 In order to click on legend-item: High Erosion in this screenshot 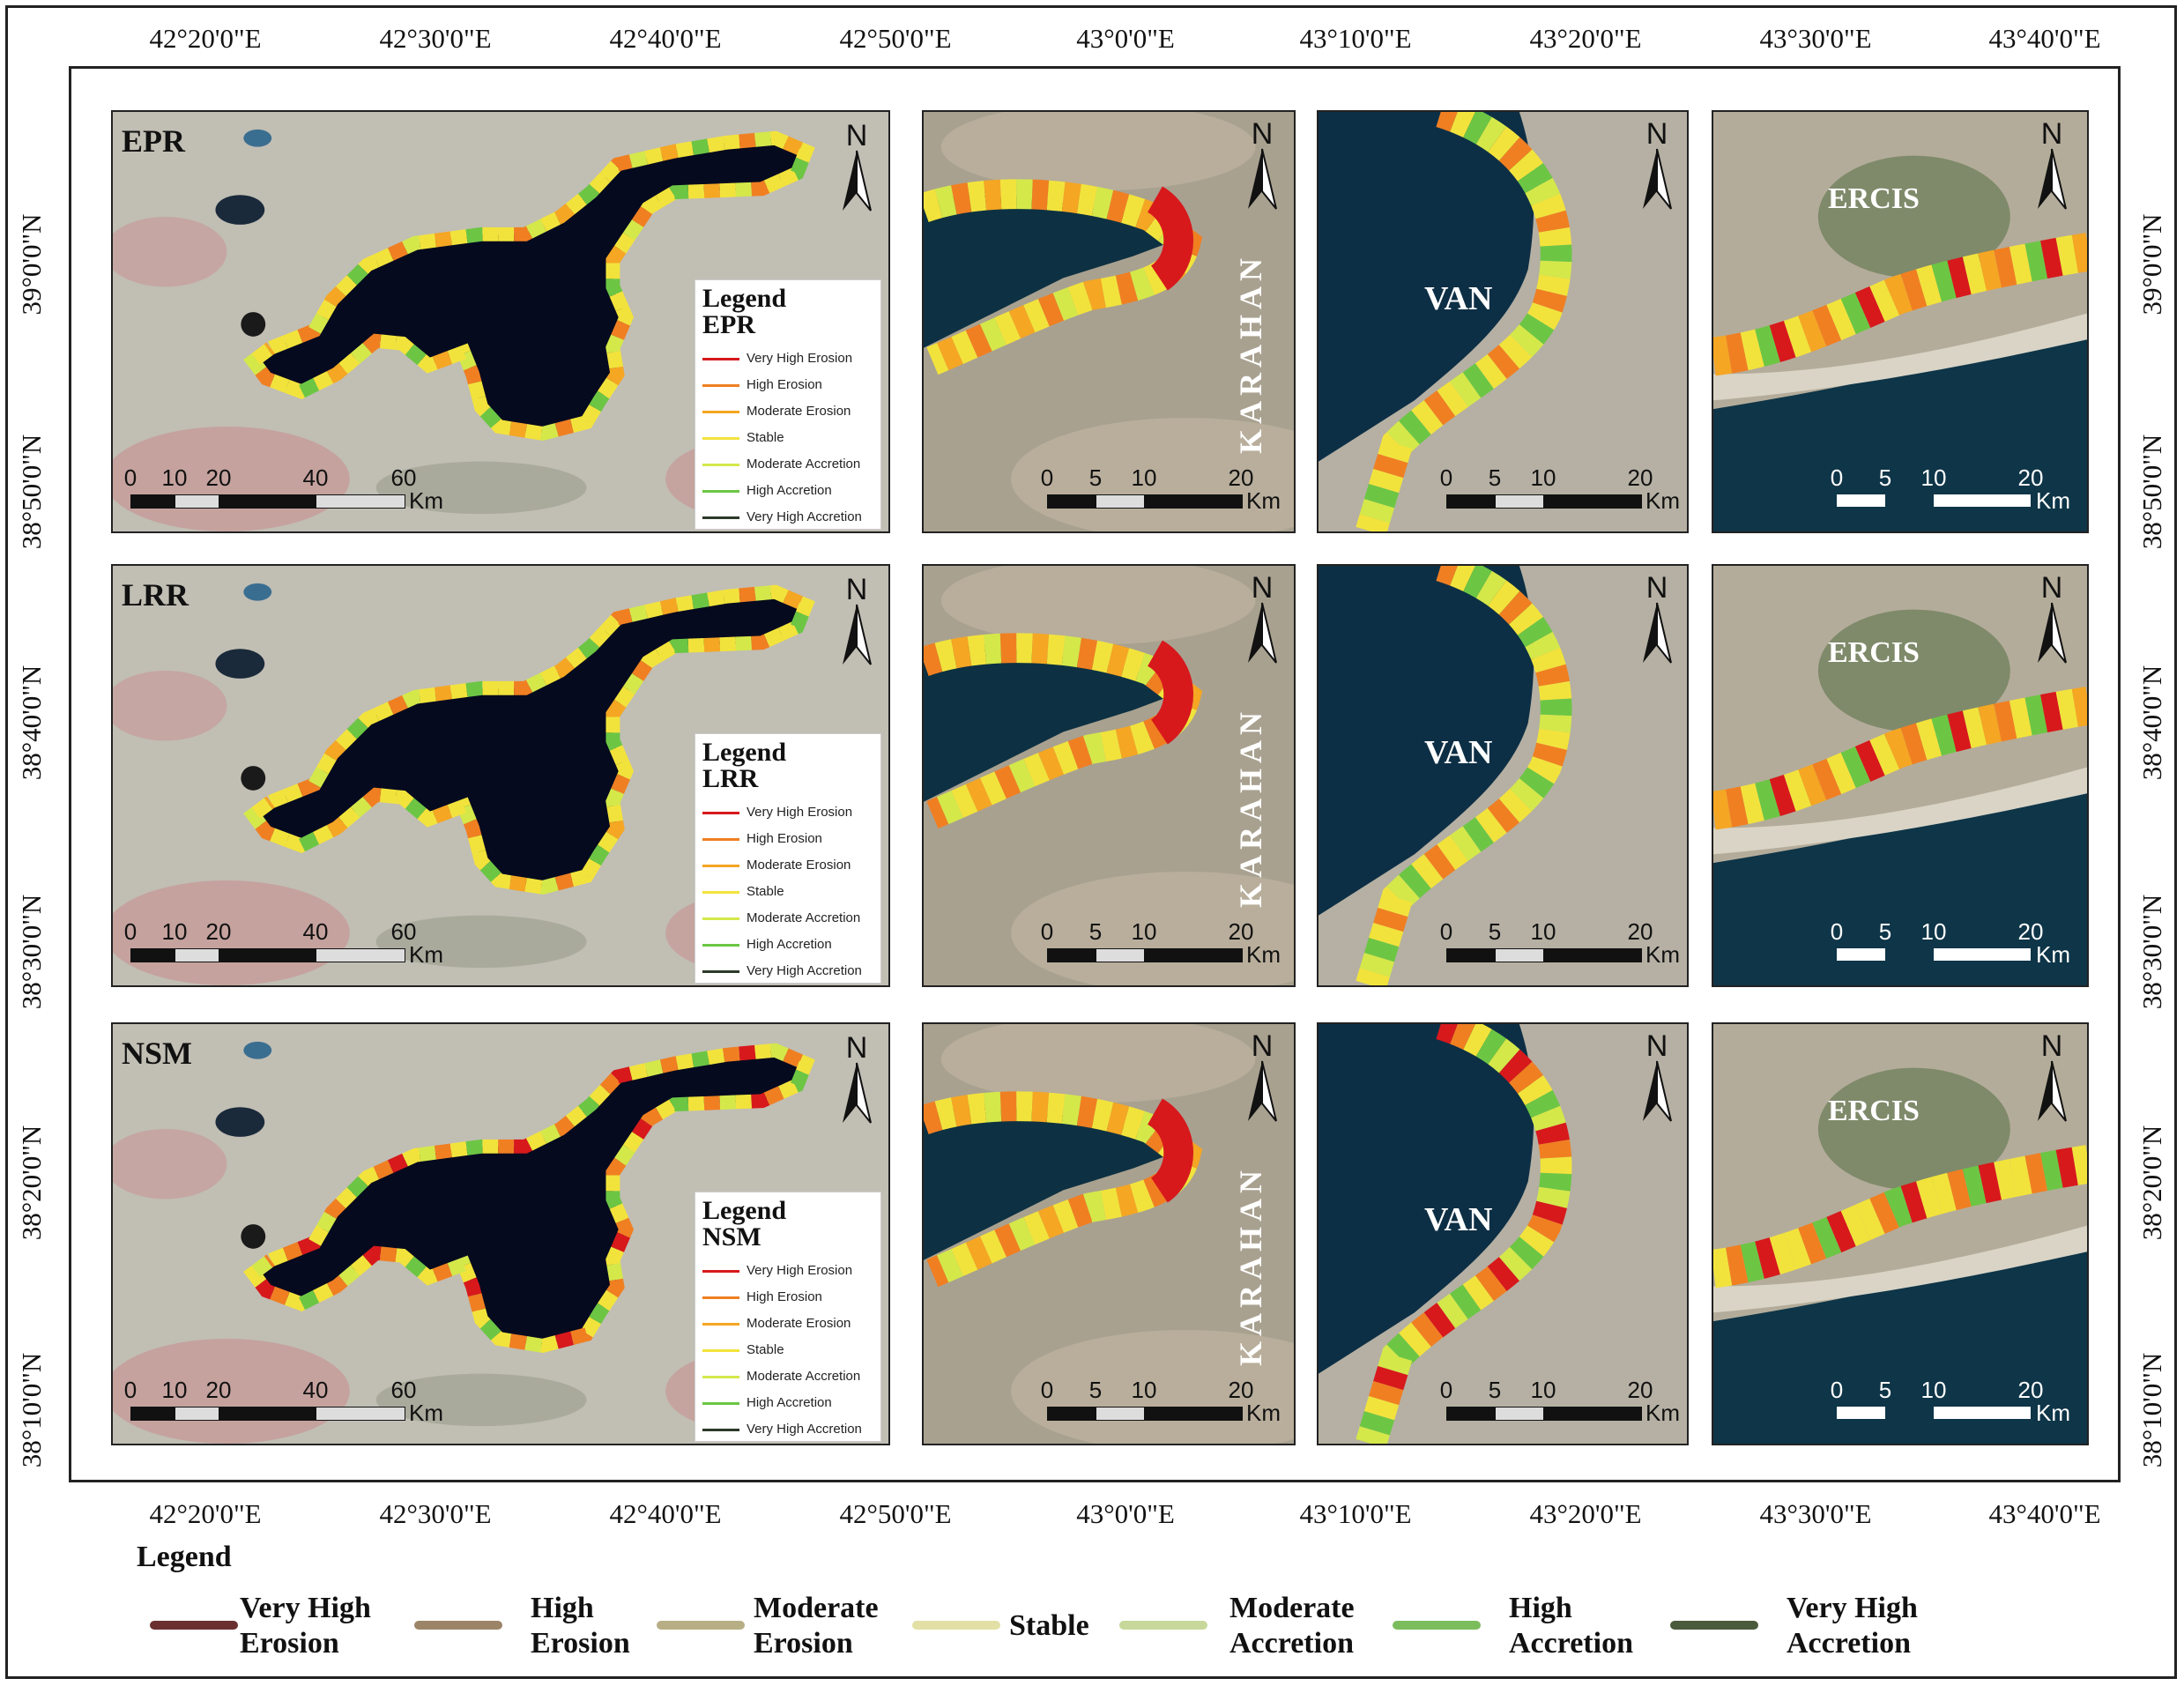, I will do `click(762, 386)`.